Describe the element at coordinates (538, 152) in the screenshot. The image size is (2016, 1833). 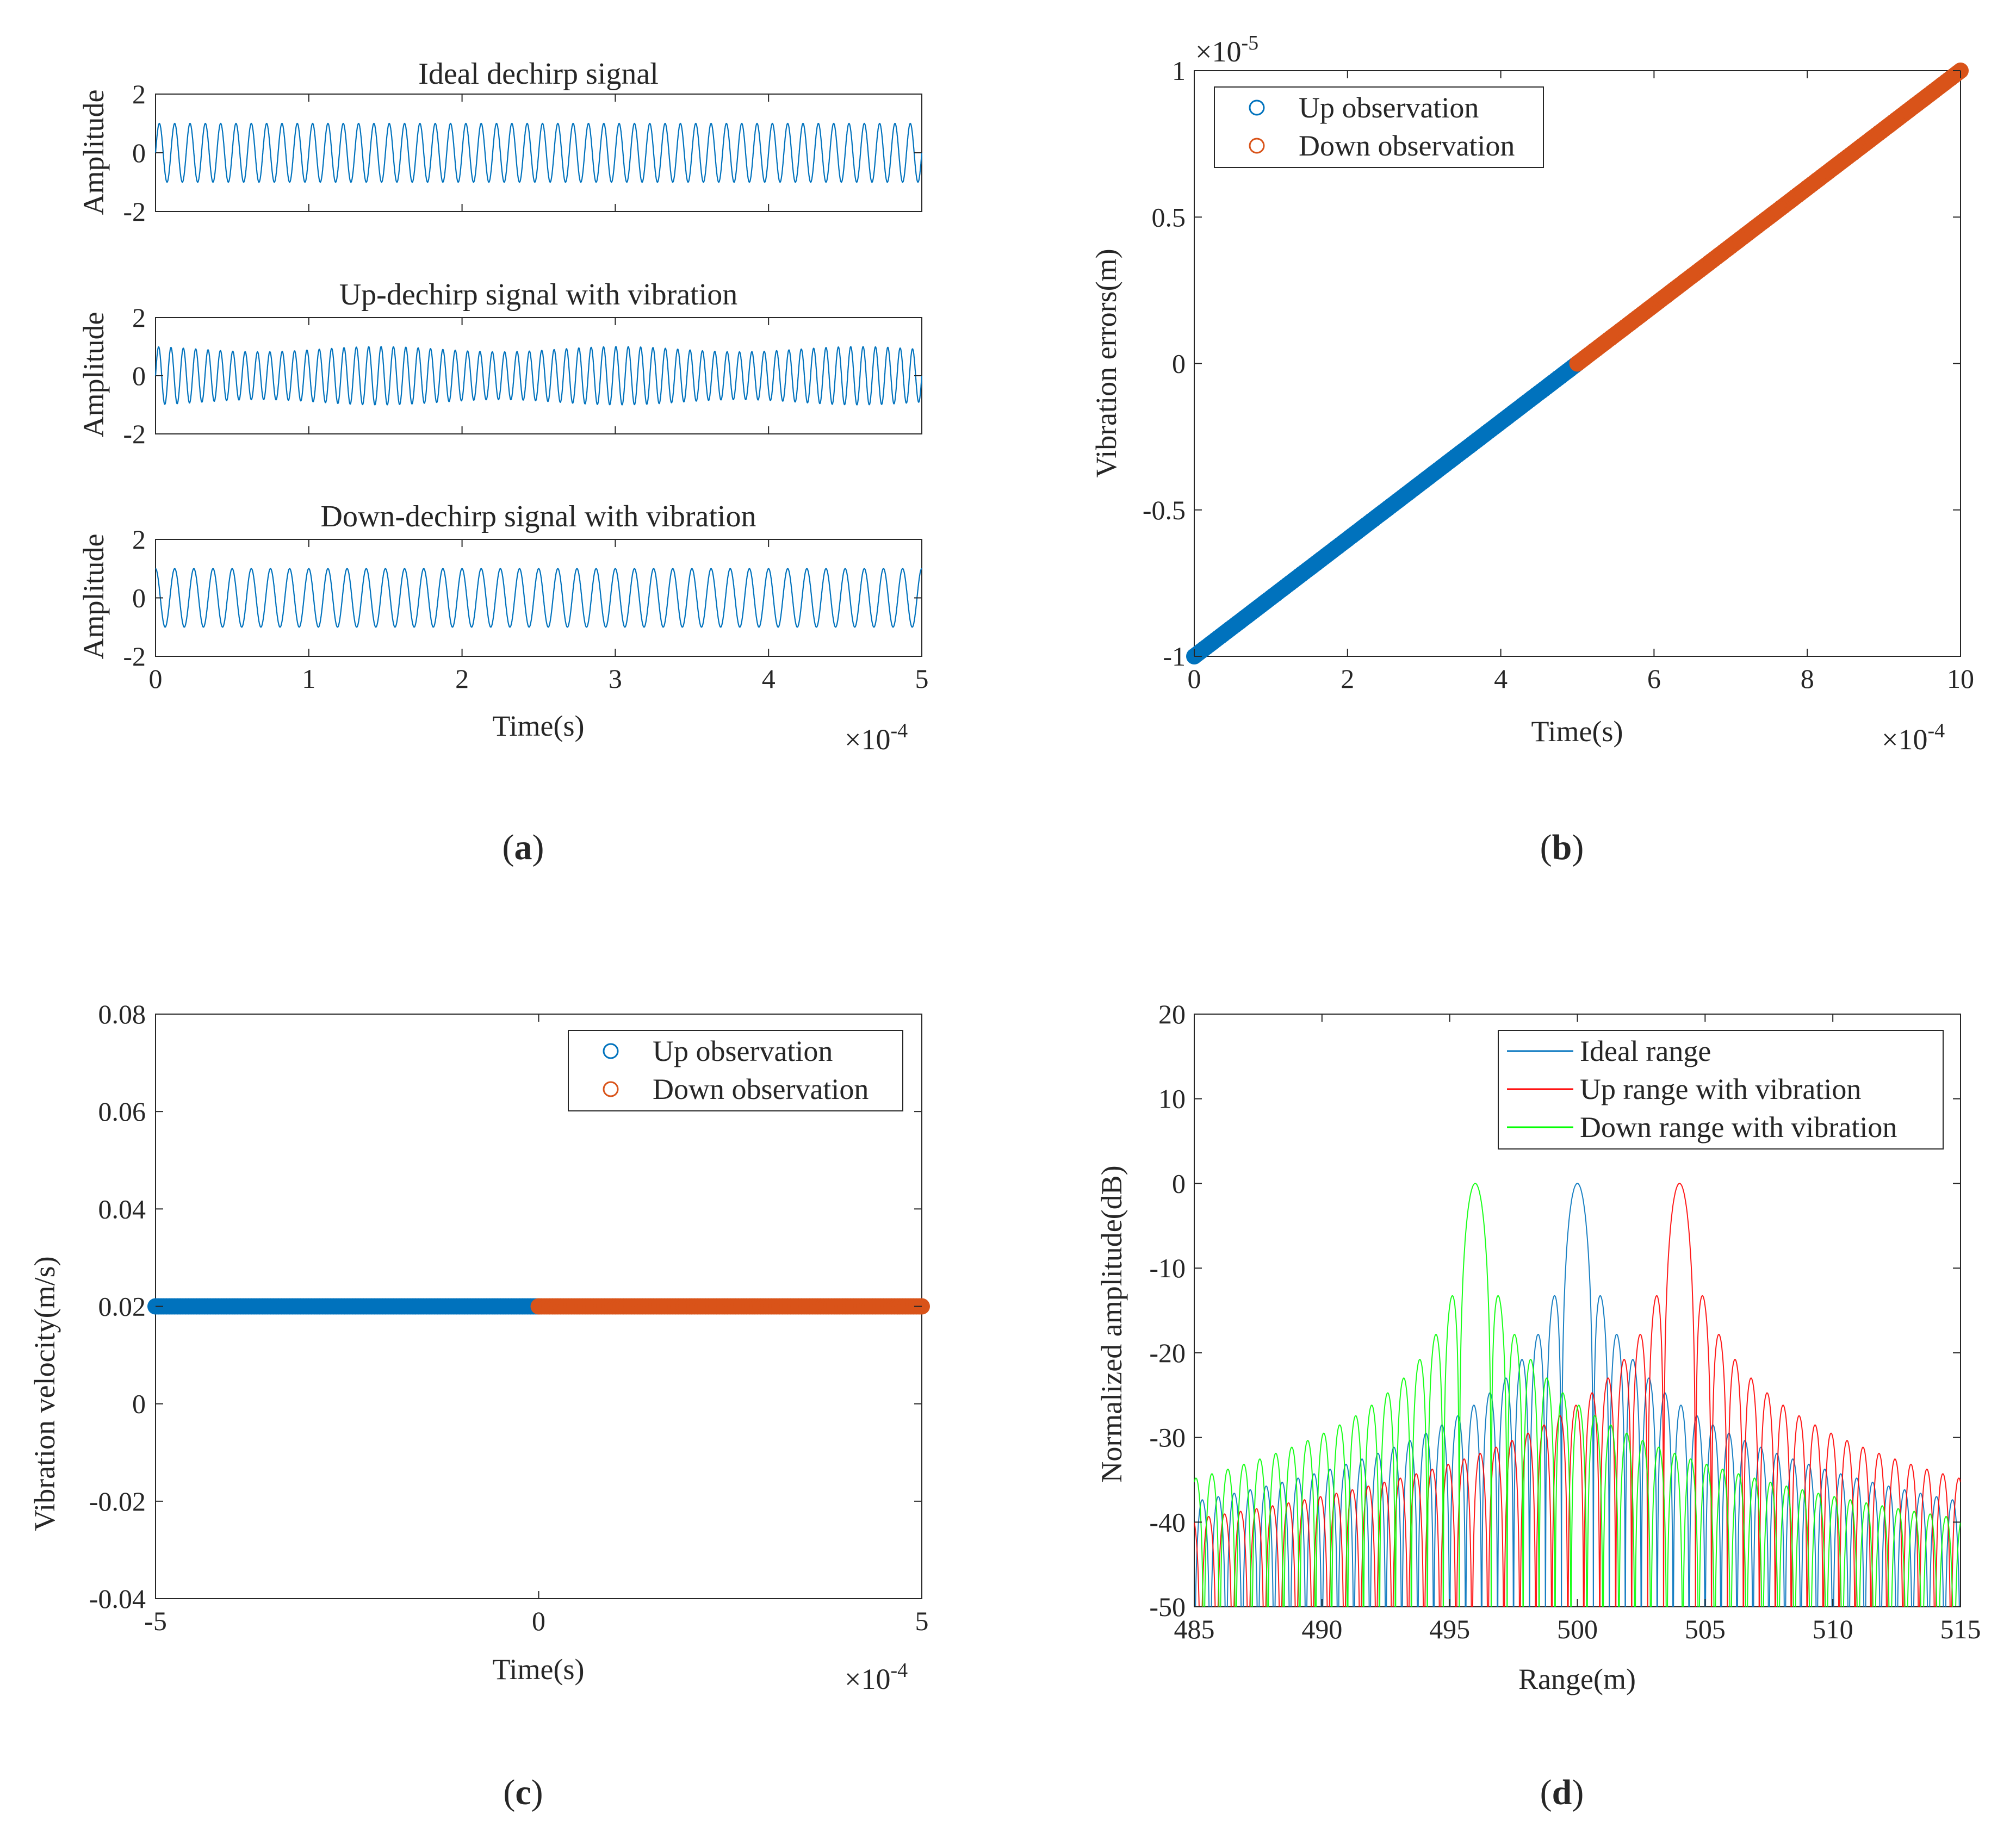
I see `subplot-a1-signal-line` at that location.